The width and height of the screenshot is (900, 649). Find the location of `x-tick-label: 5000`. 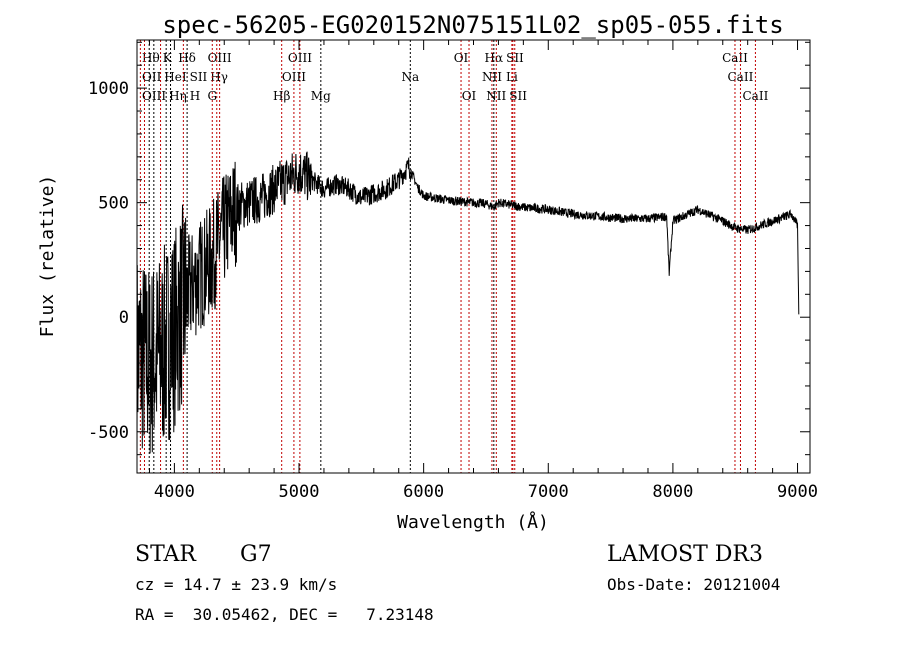

x-tick-label: 5000 is located at coordinates (299, 492).